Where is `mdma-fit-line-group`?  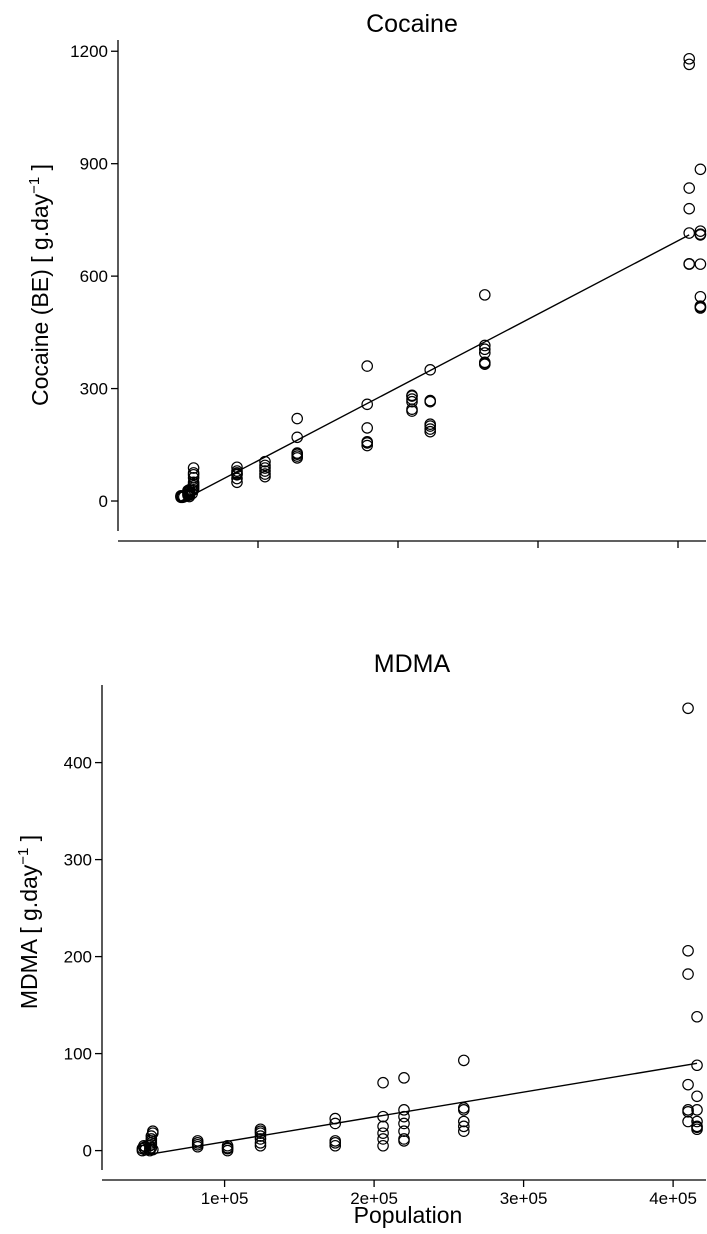
mdma-fit-line-group is located at coordinates (420, 1109).